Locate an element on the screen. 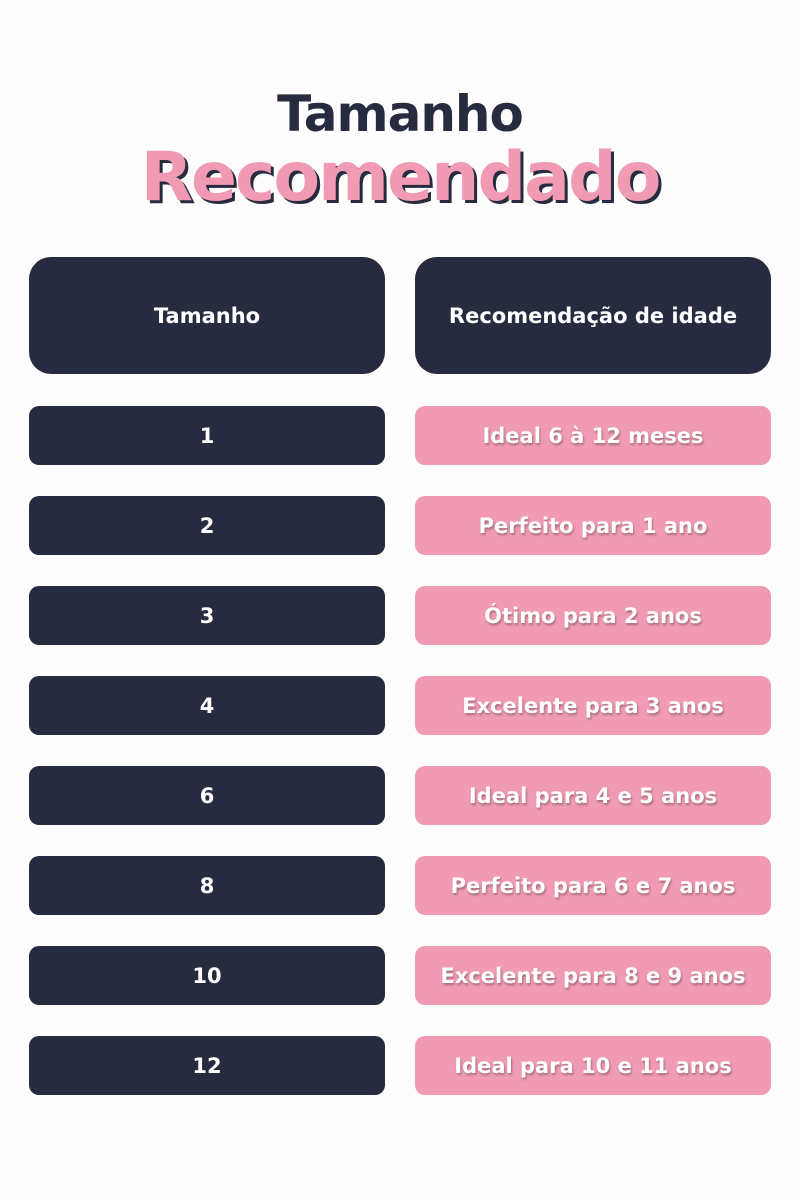 The width and height of the screenshot is (800, 1200). size-cell: 2 is located at coordinates (207, 525).